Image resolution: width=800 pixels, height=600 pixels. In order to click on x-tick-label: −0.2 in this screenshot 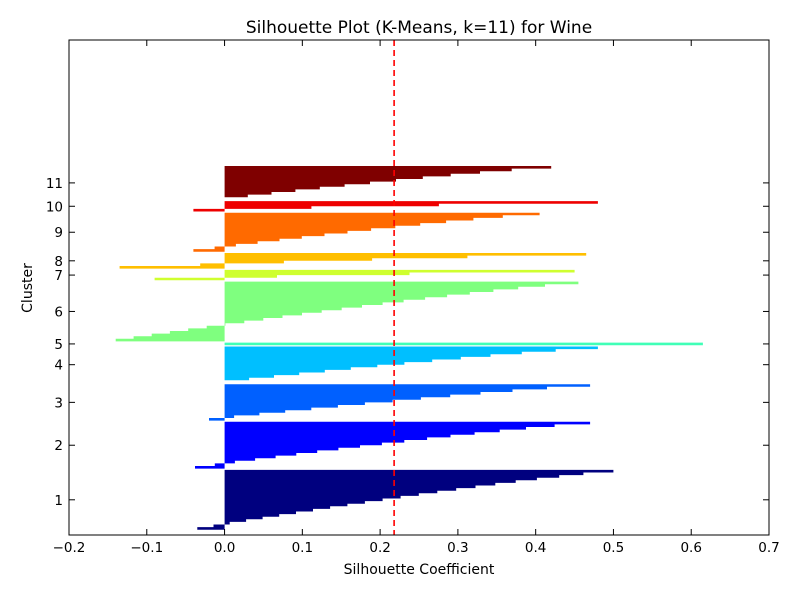, I will do `click(69, 548)`.